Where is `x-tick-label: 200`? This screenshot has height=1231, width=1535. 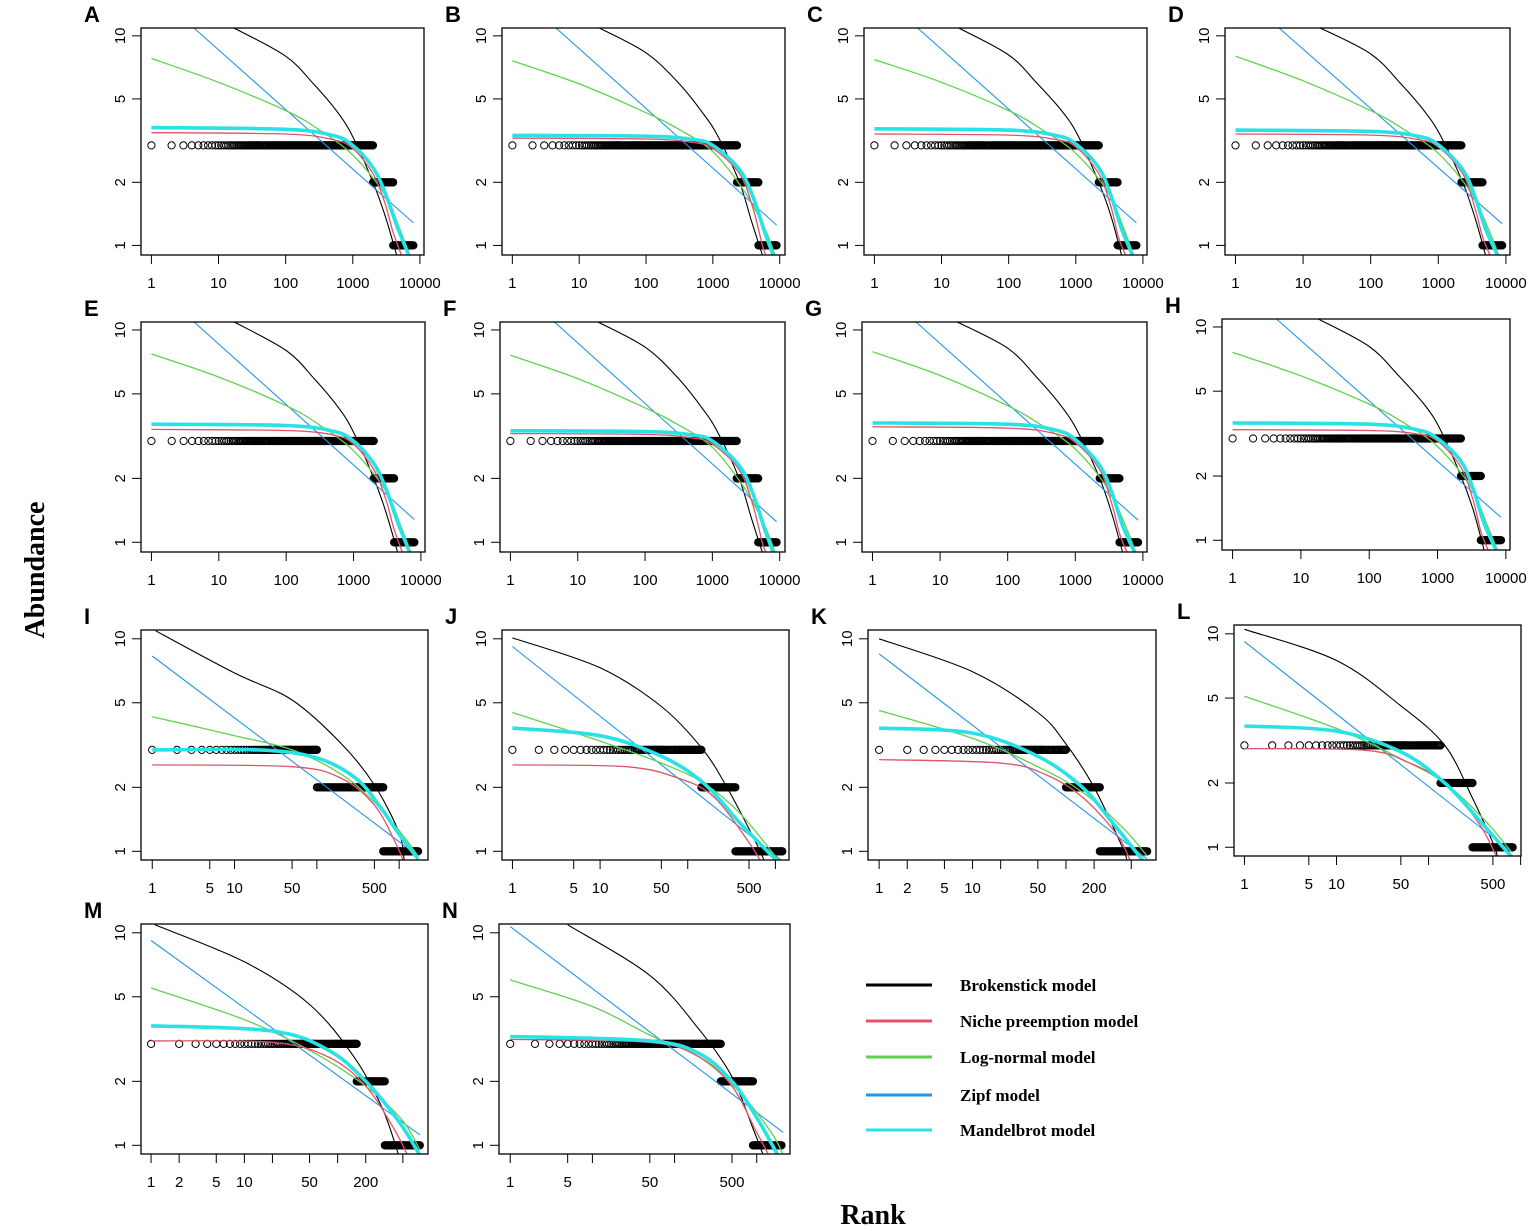 x-tick-label: 200 is located at coordinates (1094, 888).